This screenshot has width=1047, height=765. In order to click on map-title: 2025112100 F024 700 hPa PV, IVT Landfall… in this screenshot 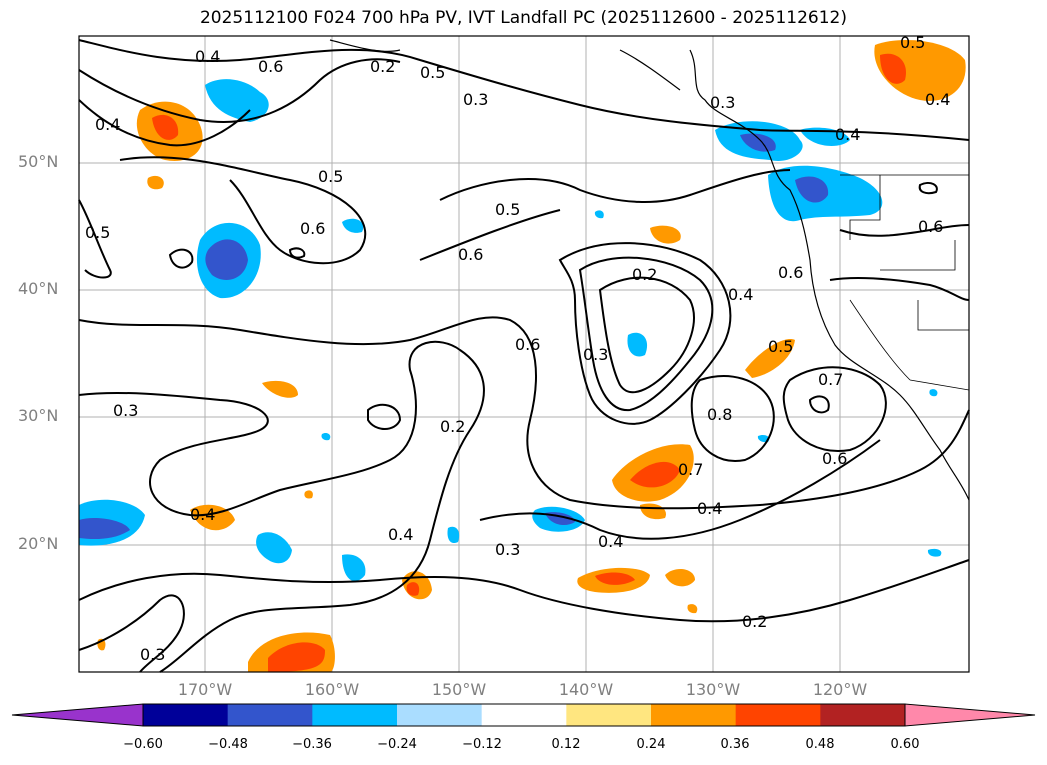, I will do `click(523, 18)`.